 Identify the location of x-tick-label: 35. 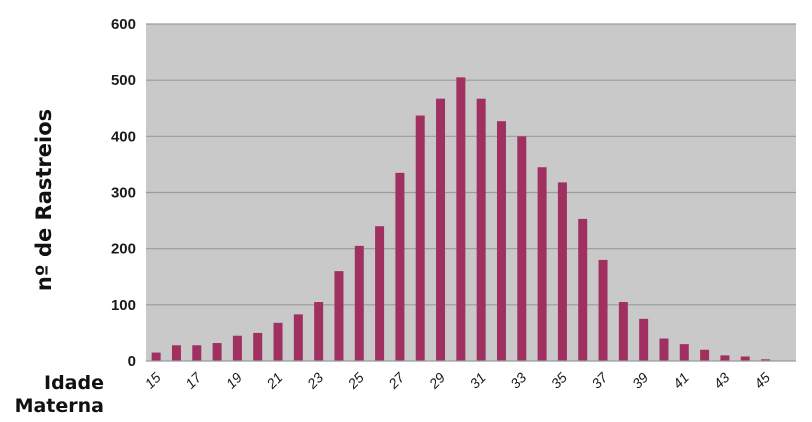
(559, 380).